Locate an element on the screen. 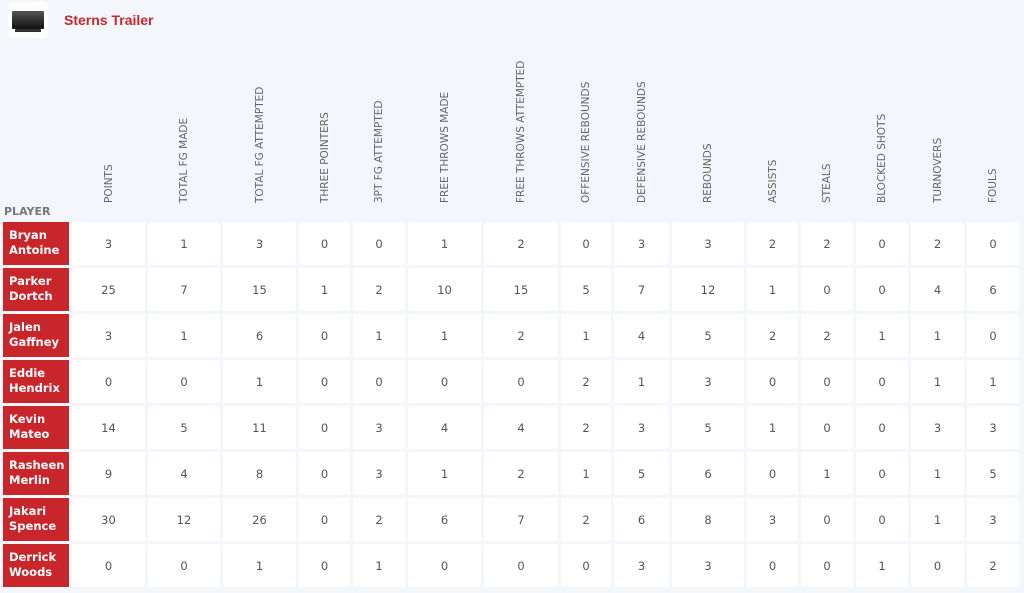 The height and width of the screenshot is (593, 1024). stat-cell: 9 is located at coordinates (108, 473).